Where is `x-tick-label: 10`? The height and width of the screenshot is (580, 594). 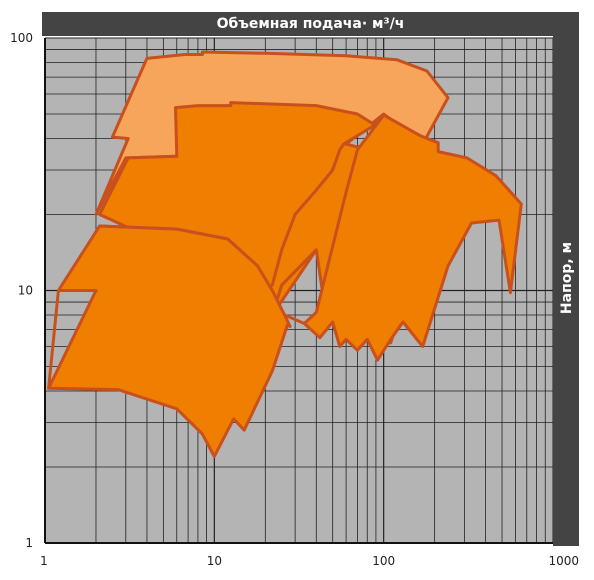 x-tick-label: 10 is located at coordinates (214, 561).